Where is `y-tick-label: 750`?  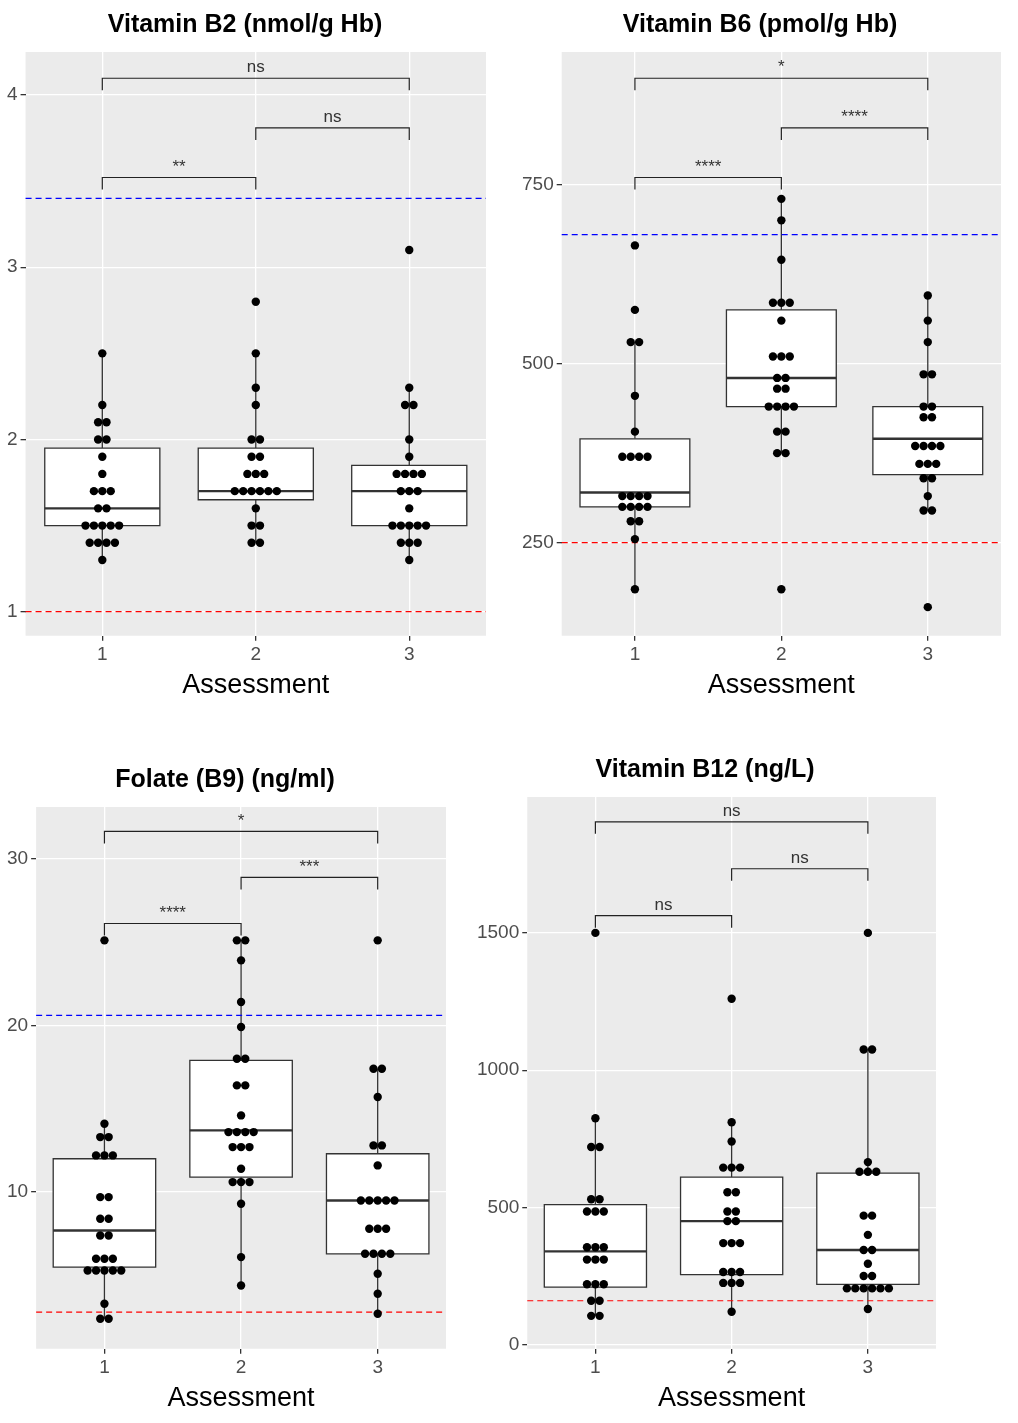 y-tick-label: 750 is located at coordinates (538, 183).